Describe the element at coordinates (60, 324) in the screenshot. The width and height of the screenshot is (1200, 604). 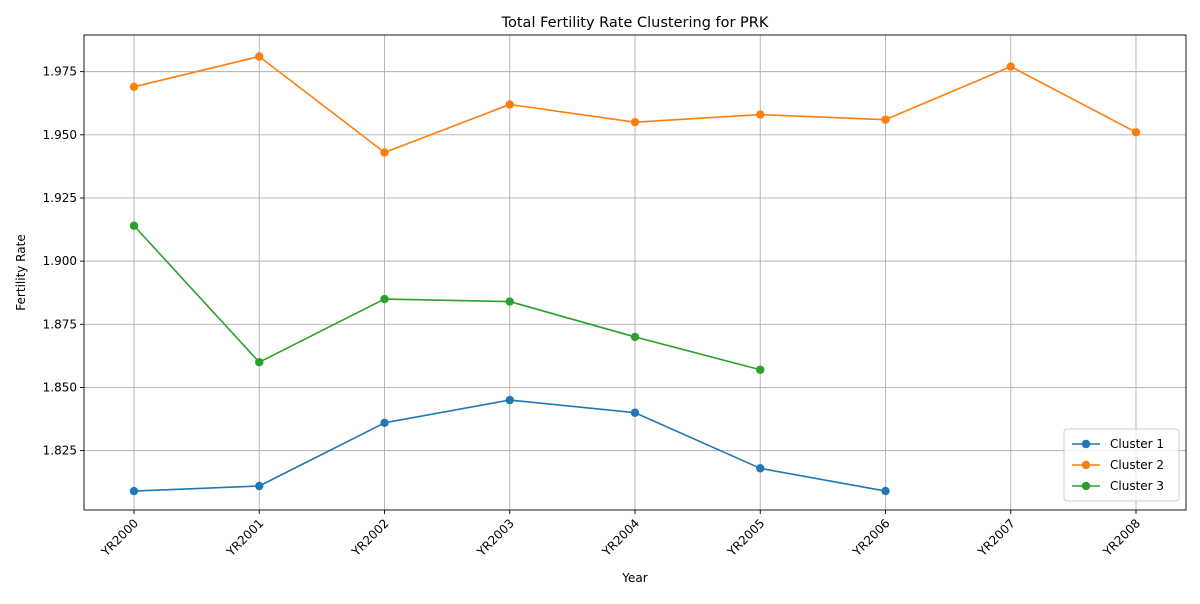
I see `y-tick-label: 1.875` at that location.